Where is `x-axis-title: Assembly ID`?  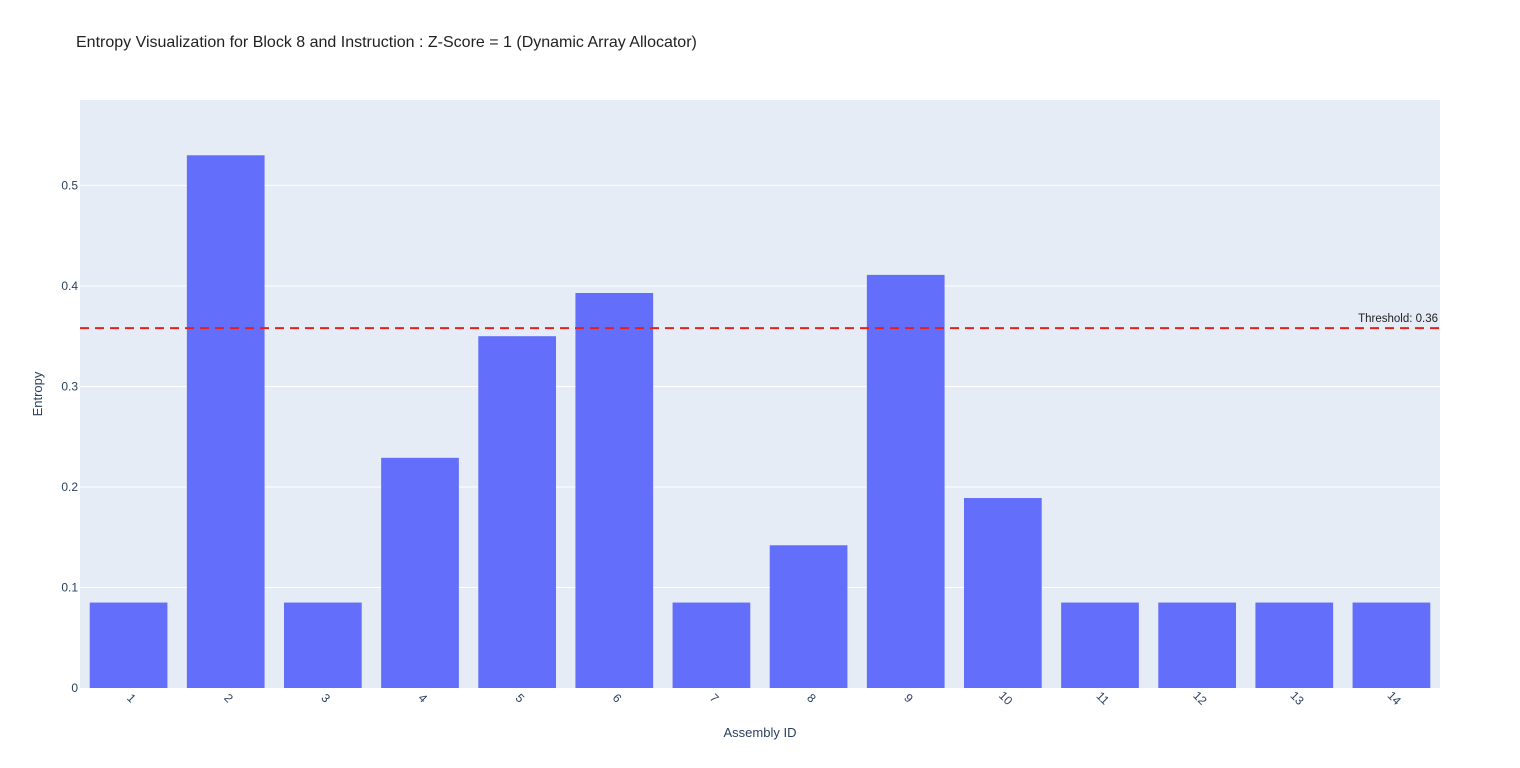 x-axis-title: Assembly ID is located at coordinates (760, 732).